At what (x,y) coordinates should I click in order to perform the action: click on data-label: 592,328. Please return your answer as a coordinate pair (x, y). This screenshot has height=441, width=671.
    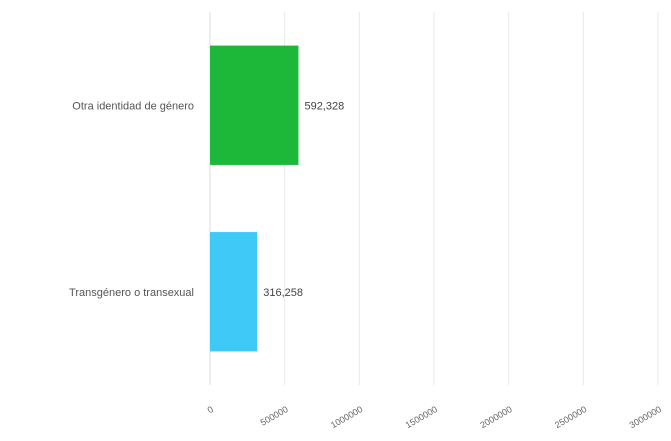
    Looking at the image, I should click on (324, 106).